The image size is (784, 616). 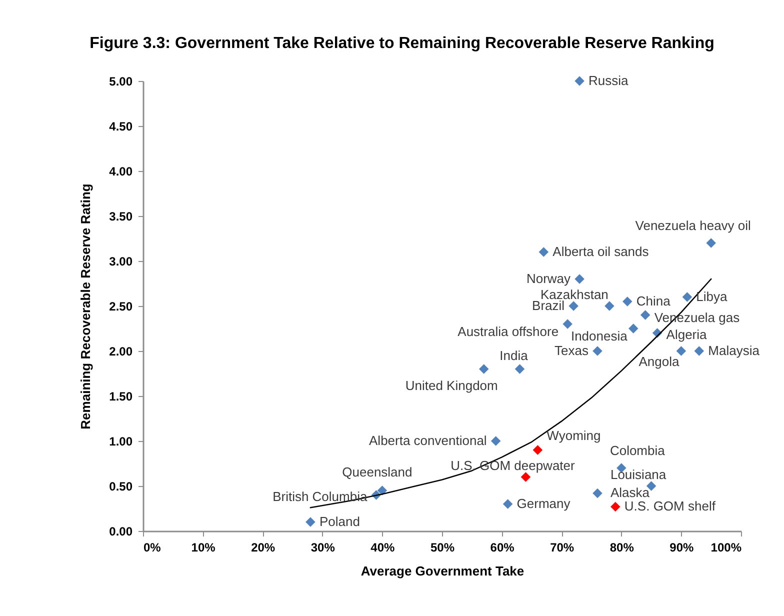 What do you see at coordinates (734, 350) in the screenshot?
I see `annotation: Malaysia` at bounding box center [734, 350].